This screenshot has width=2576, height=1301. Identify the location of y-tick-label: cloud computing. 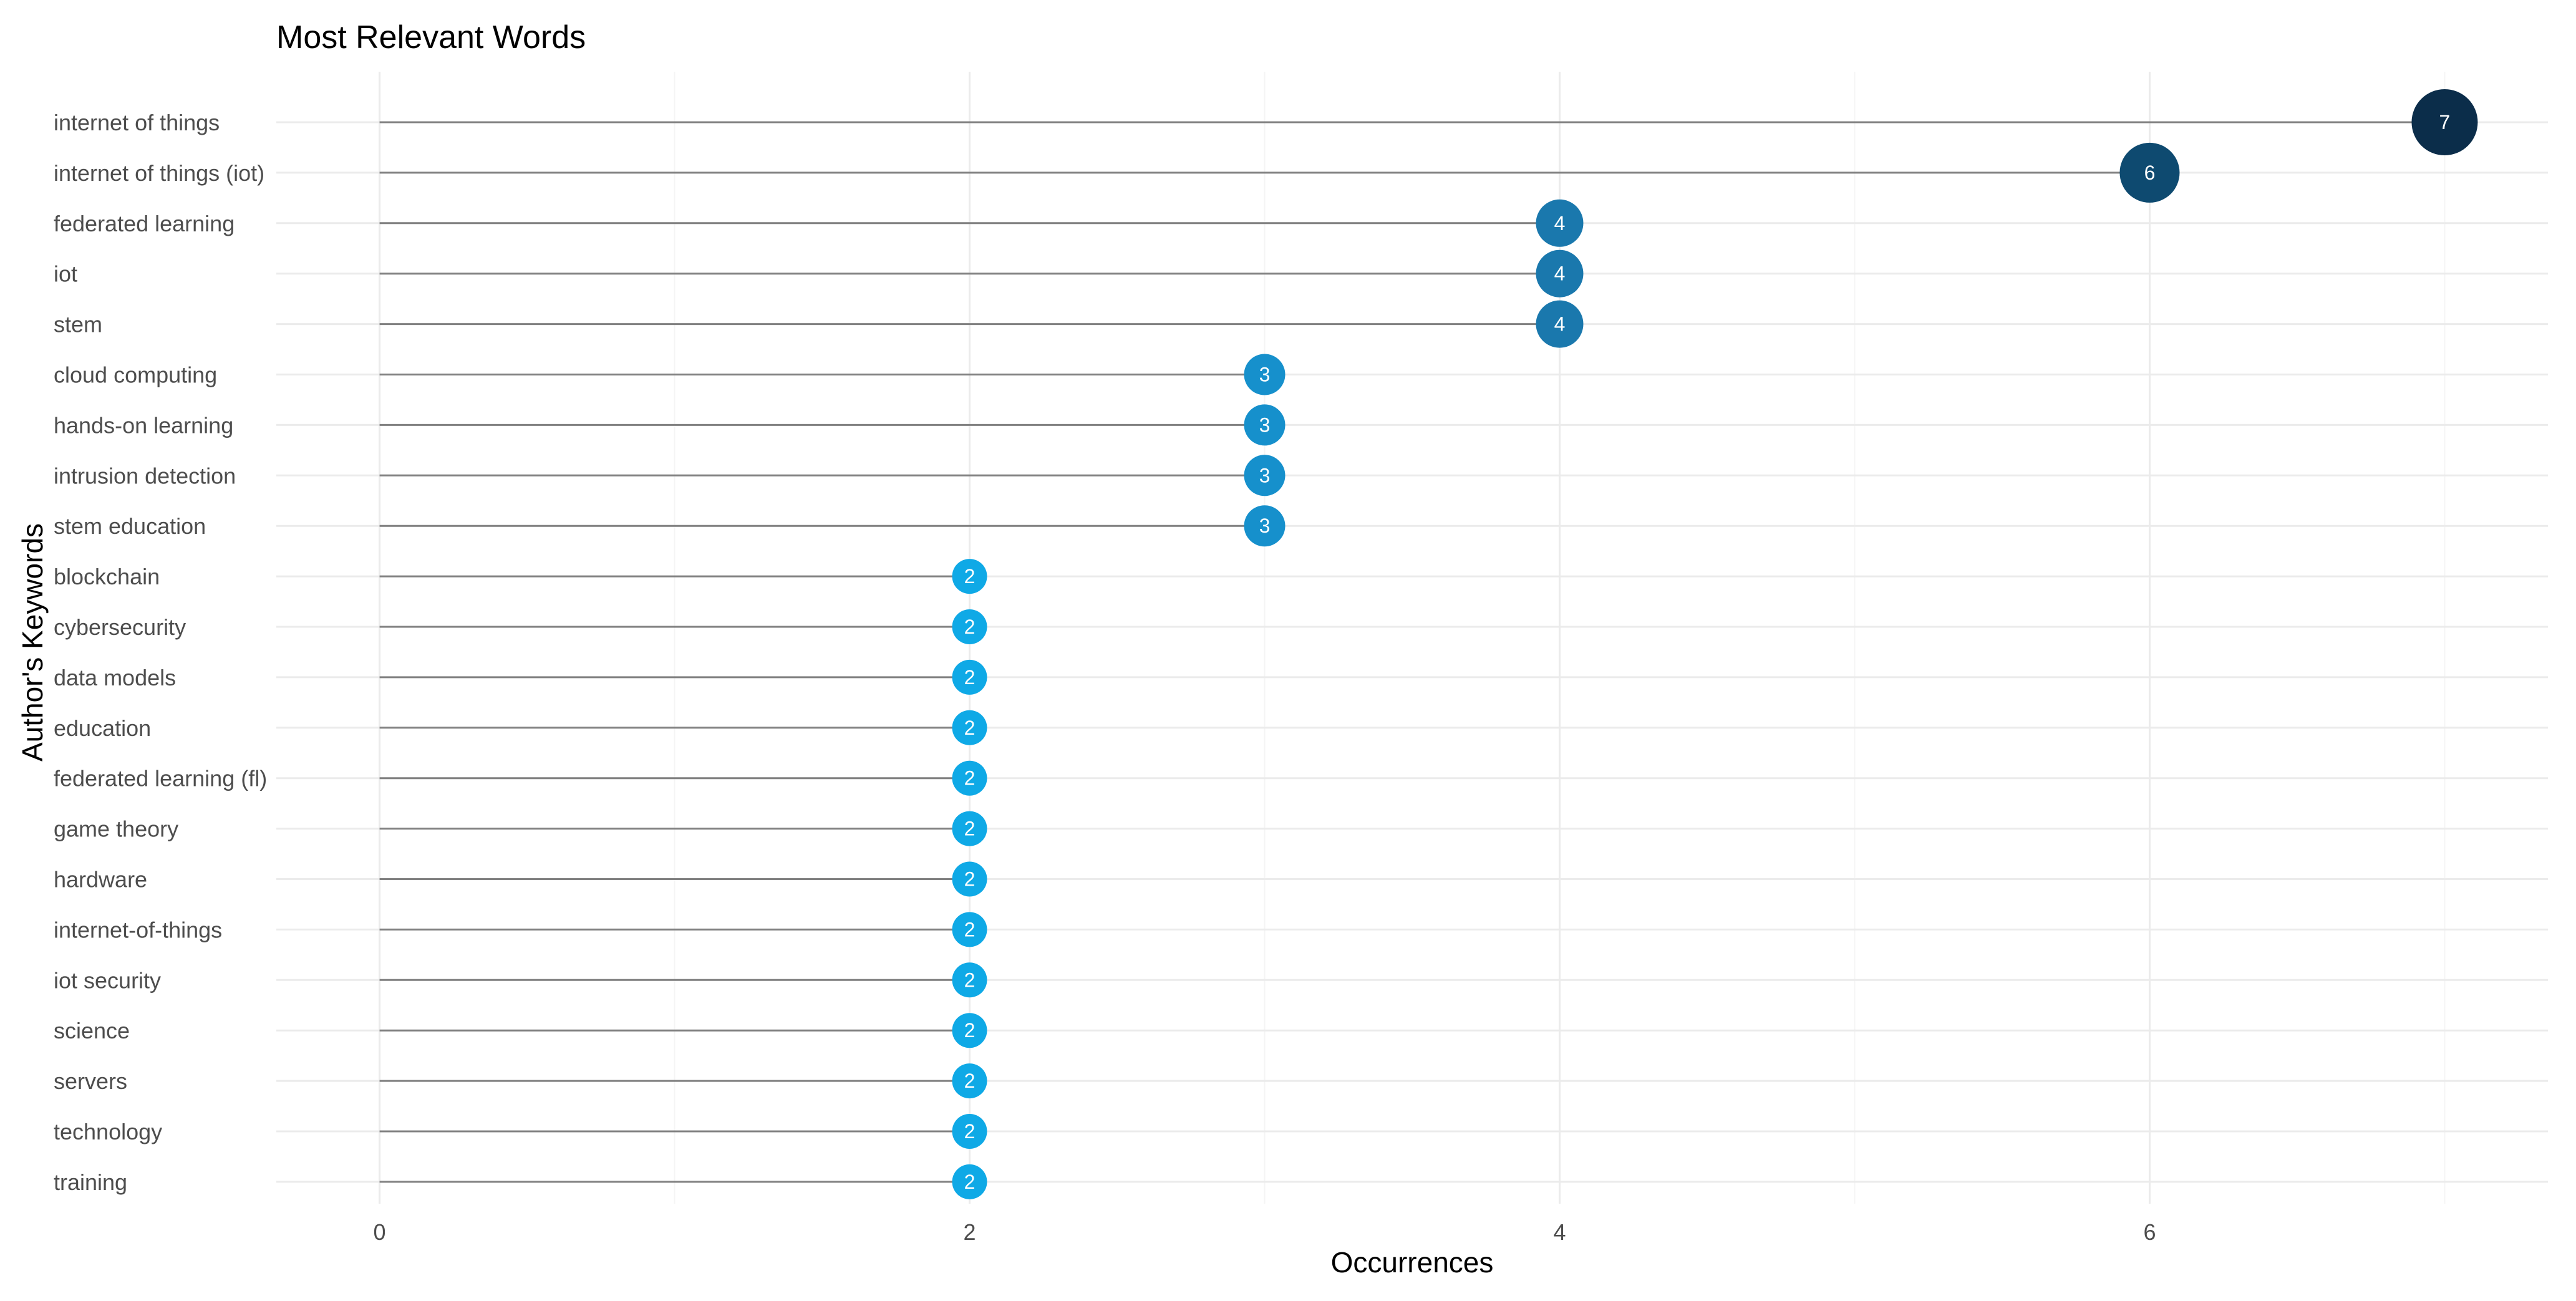
(135, 375).